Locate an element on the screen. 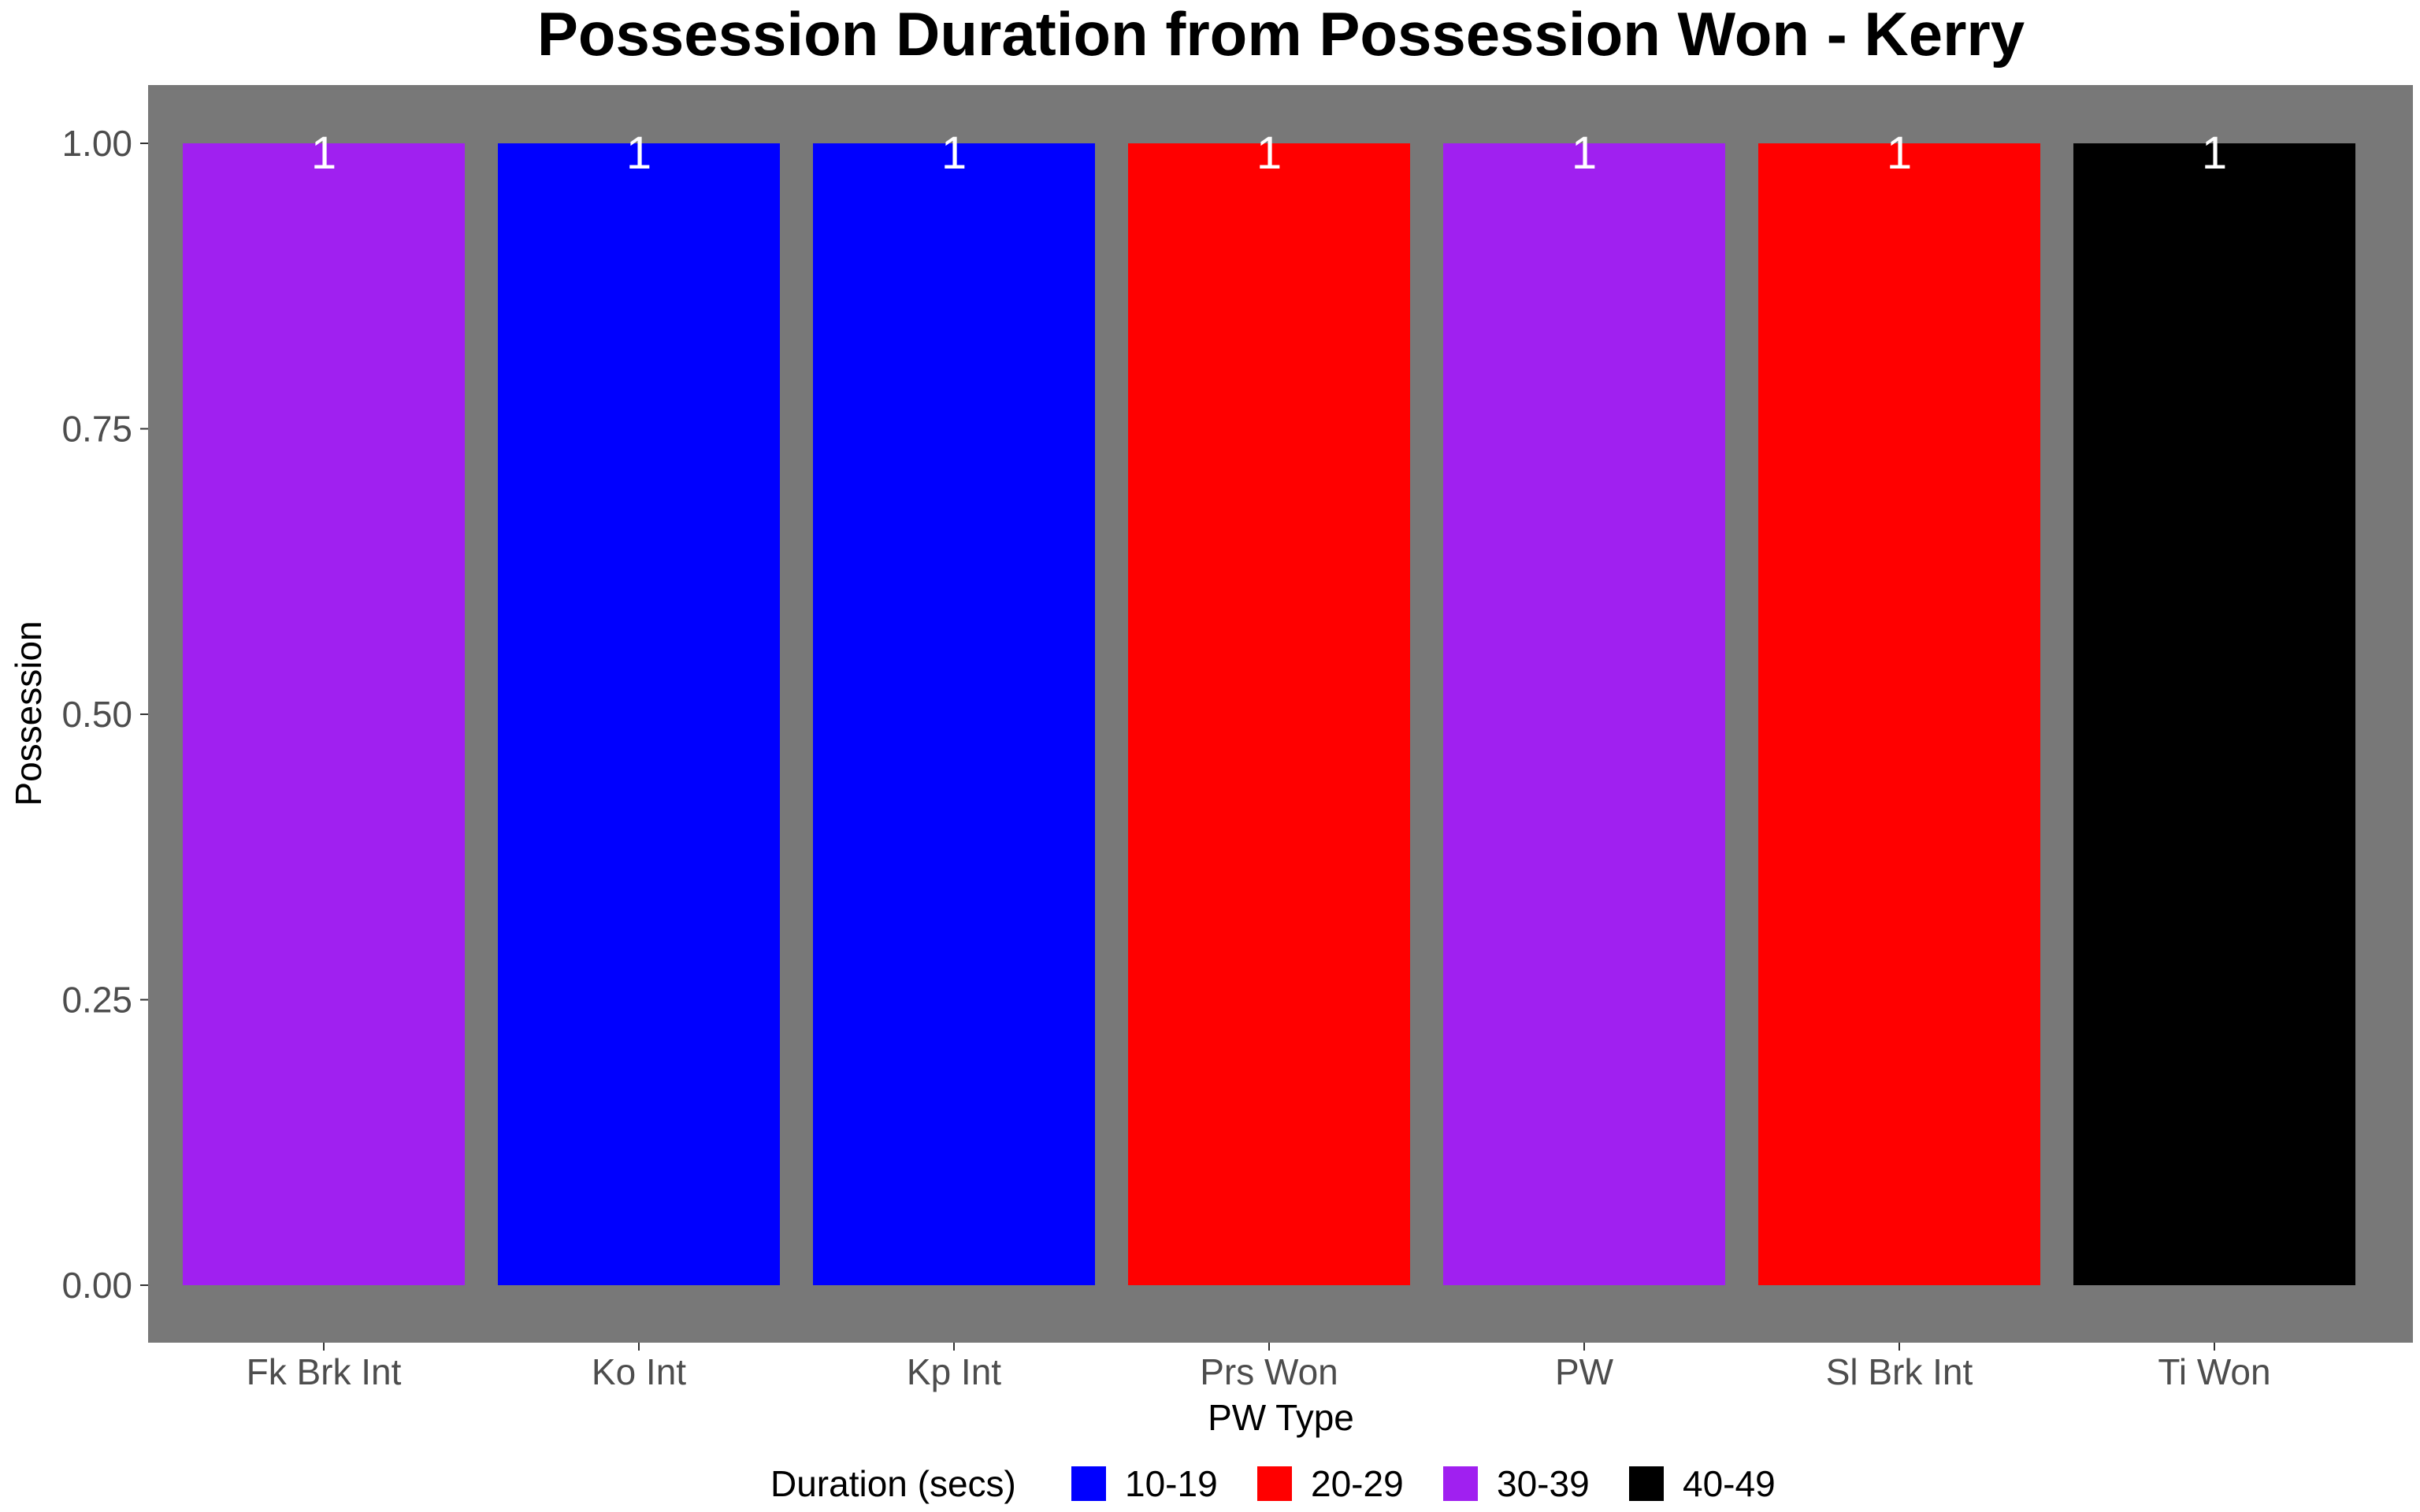 This screenshot has width=2420, height=1512. x-tick-label: Fk Brk Int is located at coordinates (324, 1371).